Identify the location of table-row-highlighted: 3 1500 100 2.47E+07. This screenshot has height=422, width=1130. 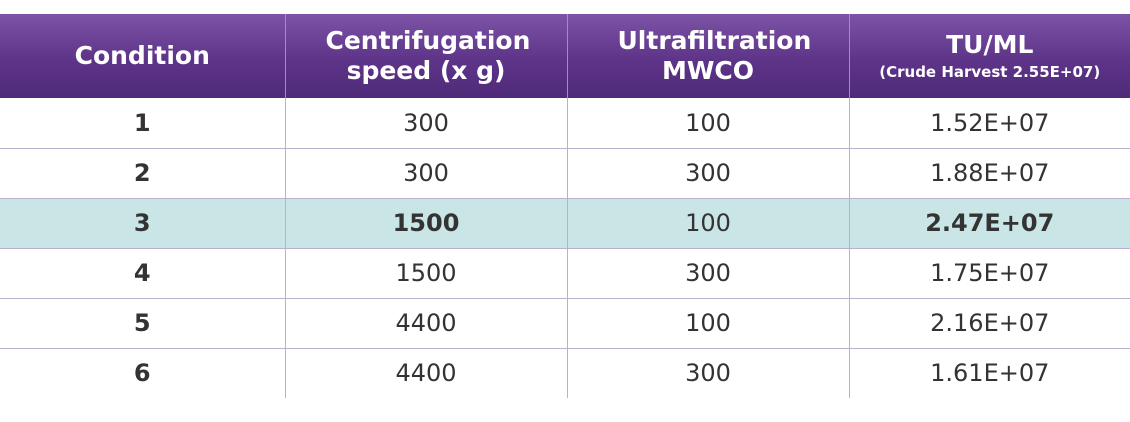
(565, 223).